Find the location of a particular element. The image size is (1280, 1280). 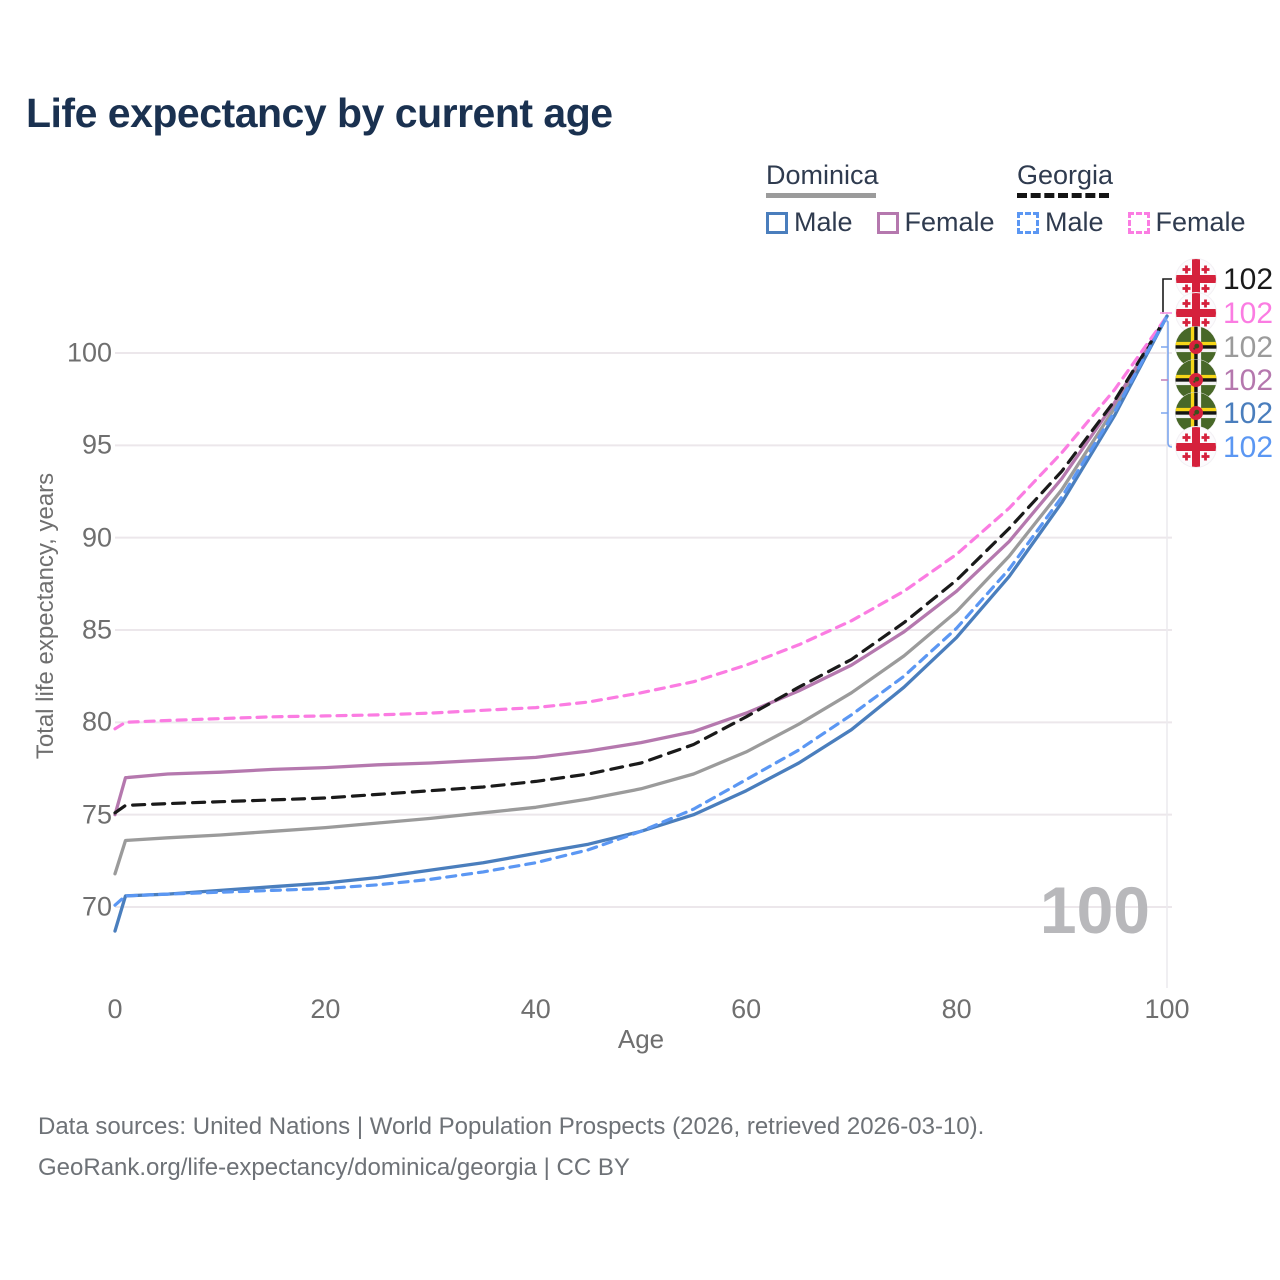

legend-underline-dominica is located at coordinates (821, 195).